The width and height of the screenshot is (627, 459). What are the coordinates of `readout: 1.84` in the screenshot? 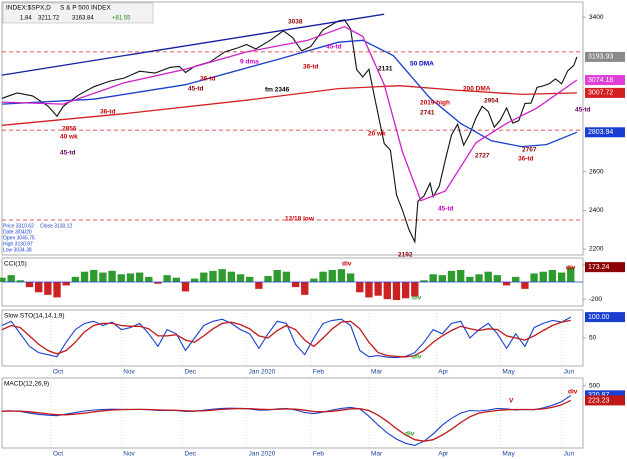 It's located at (26, 19).